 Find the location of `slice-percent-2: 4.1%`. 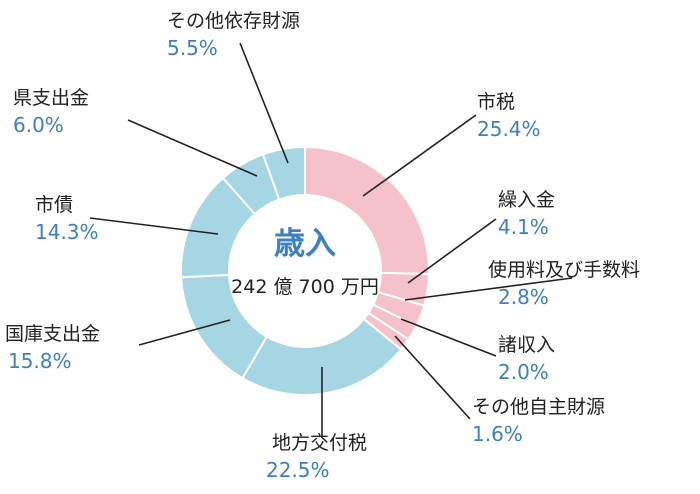

slice-percent-2: 4.1% is located at coordinates (523, 227).